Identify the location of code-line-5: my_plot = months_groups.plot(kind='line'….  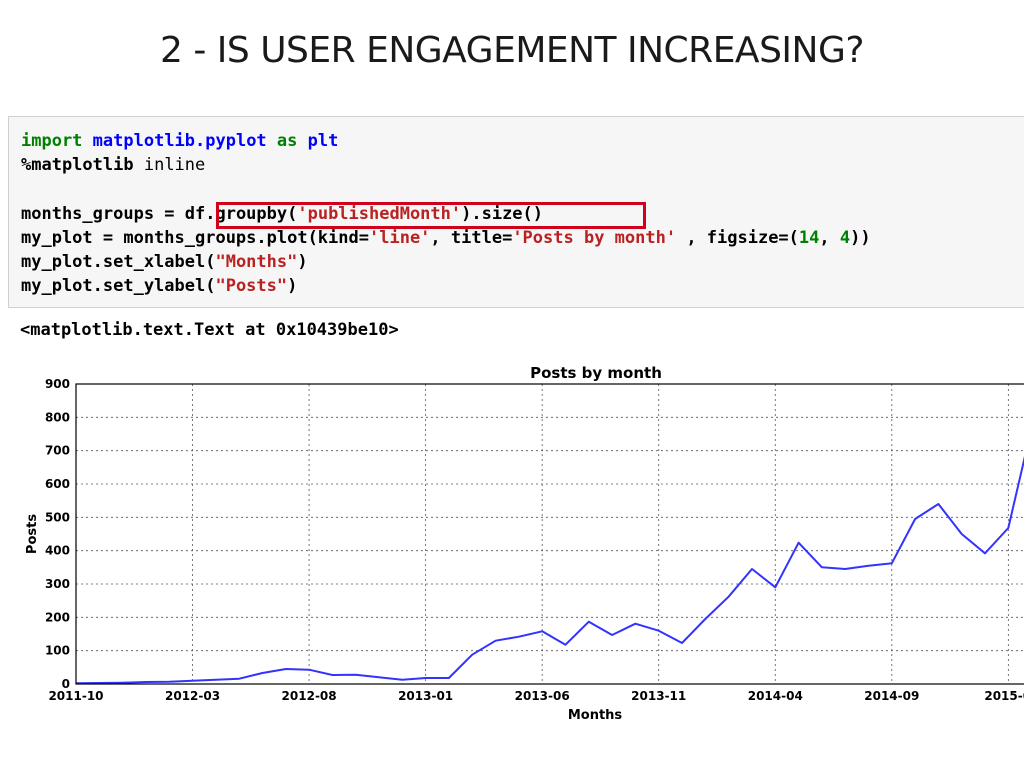
(446, 238).